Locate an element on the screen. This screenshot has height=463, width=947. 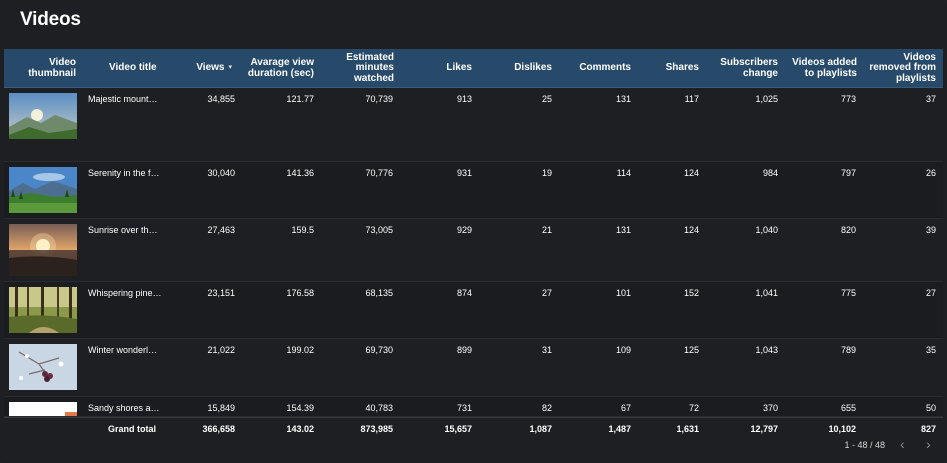
avg-duration-value: 121.77 is located at coordinates (300, 99).